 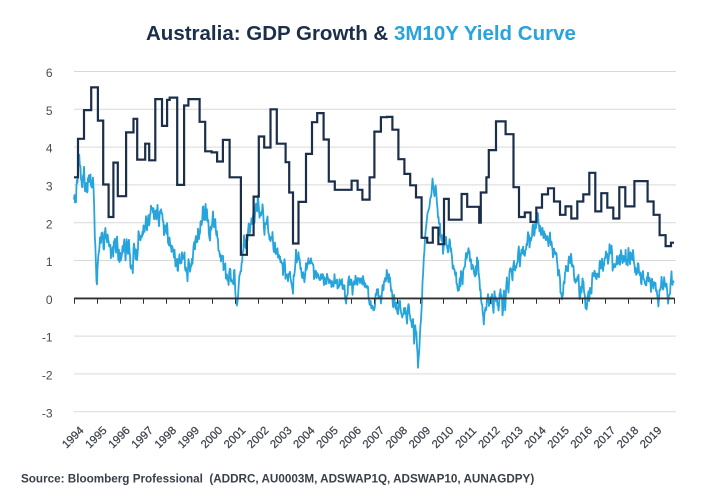 I want to click on svg-text: 4, so click(x=49, y=149).